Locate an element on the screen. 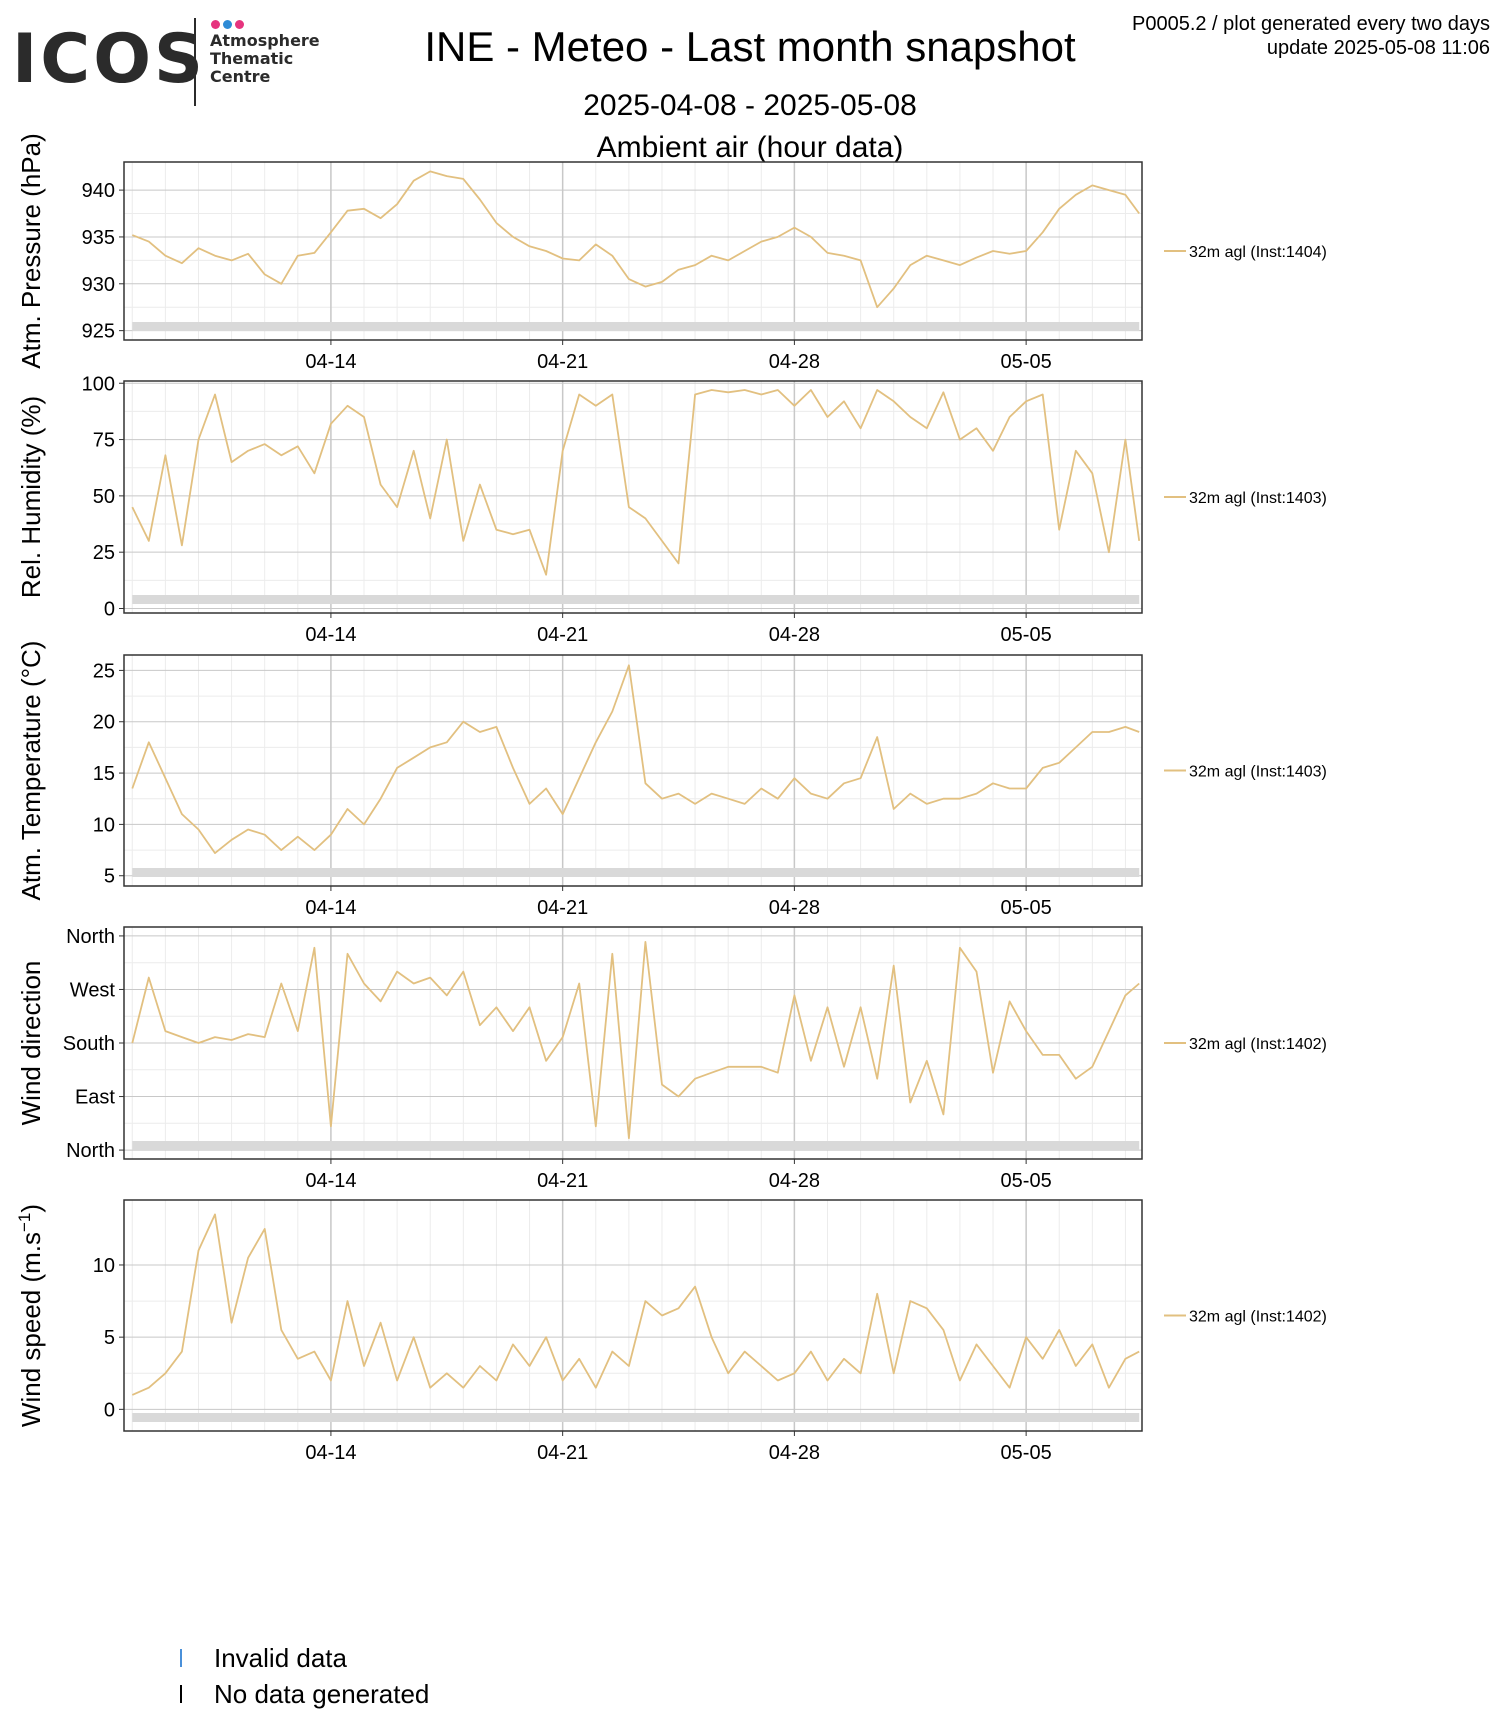 This screenshot has height=1725, width=1500. y-tick-label: 940 is located at coordinates (98, 191).